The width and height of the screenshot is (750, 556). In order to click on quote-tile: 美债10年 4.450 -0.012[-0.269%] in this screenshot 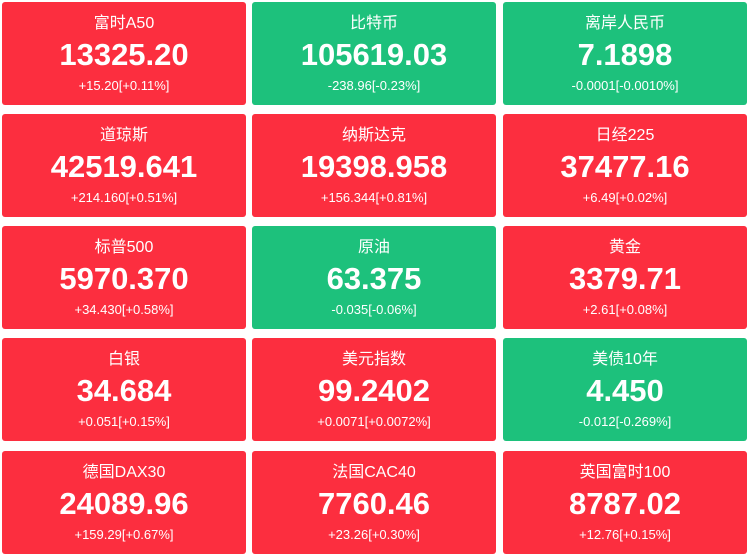, I will do `click(625, 389)`.